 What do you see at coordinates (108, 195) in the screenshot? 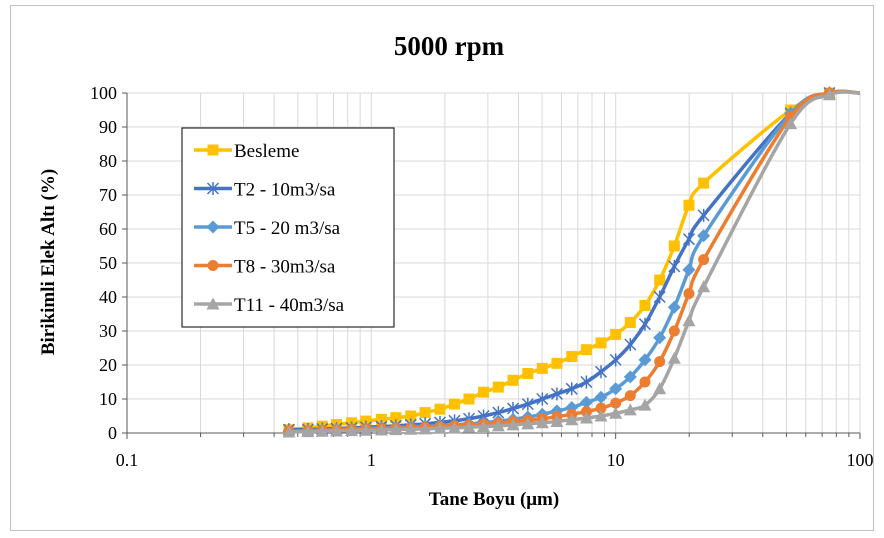
I see `y-tick-label: 70` at bounding box center [108, 195].